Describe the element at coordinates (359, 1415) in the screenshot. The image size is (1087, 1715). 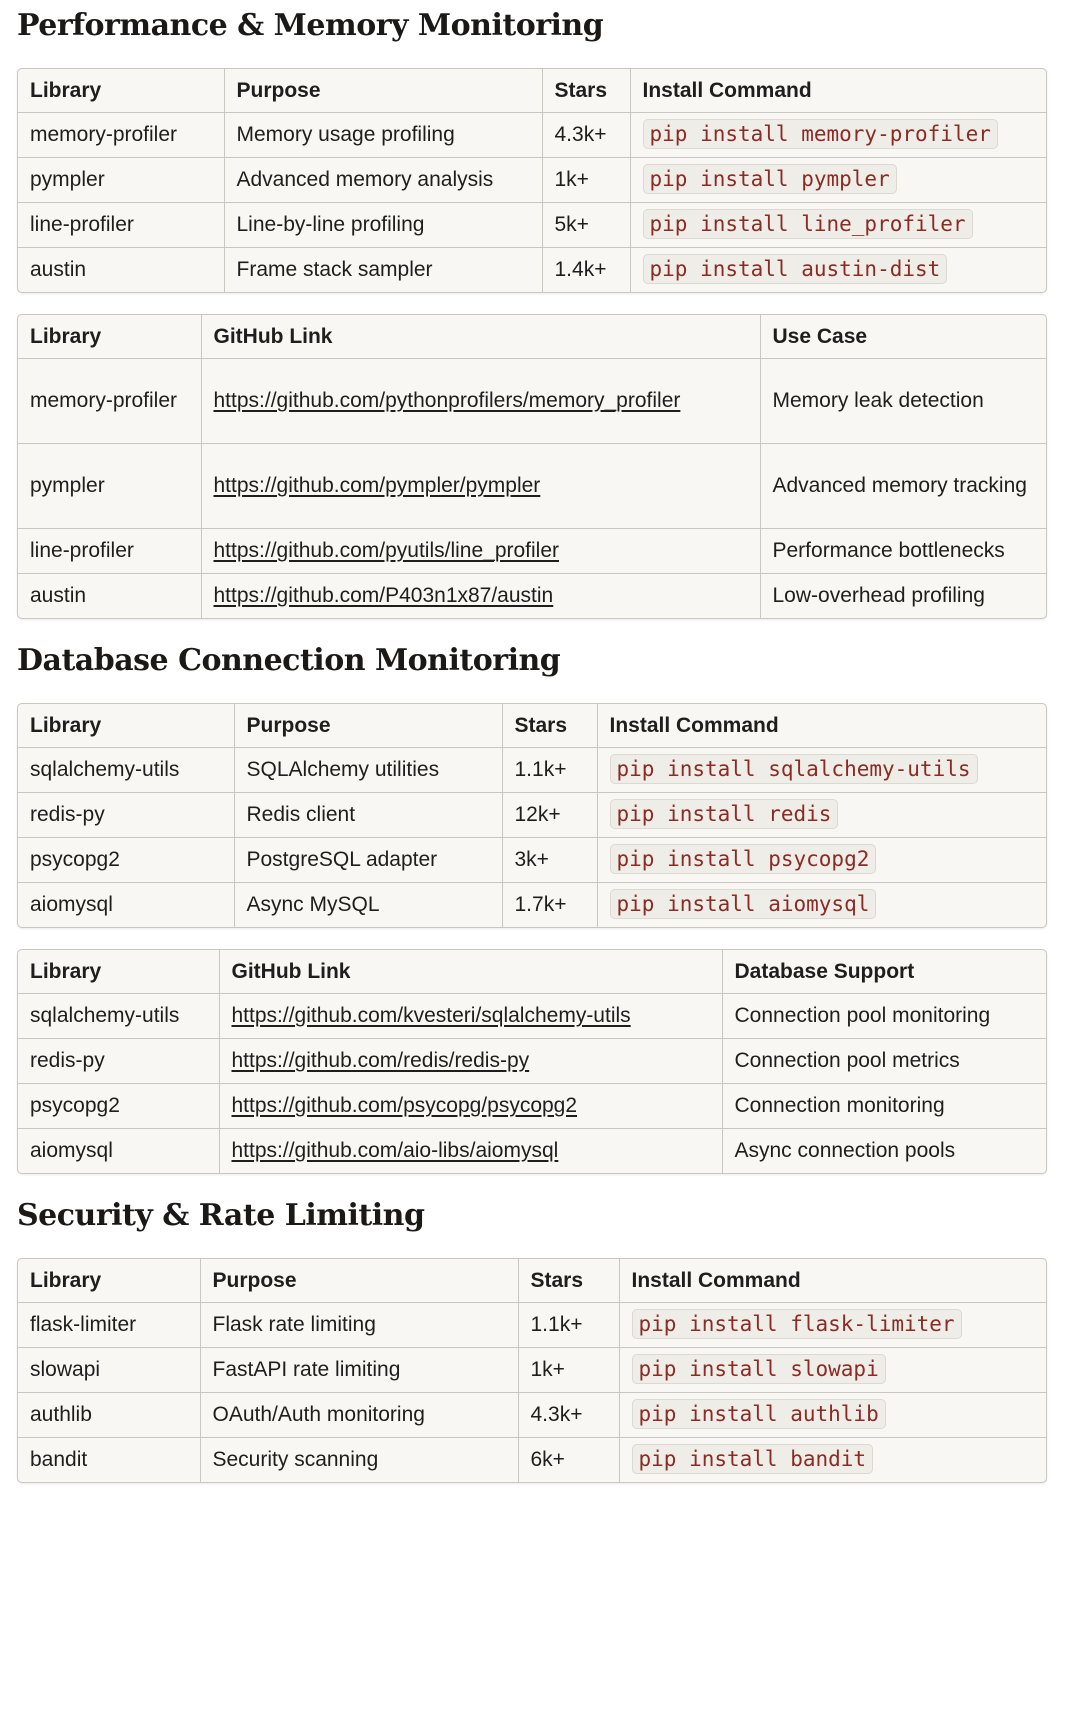
I see `cell-purpose: OAuth/Auth monitoring` at that location.